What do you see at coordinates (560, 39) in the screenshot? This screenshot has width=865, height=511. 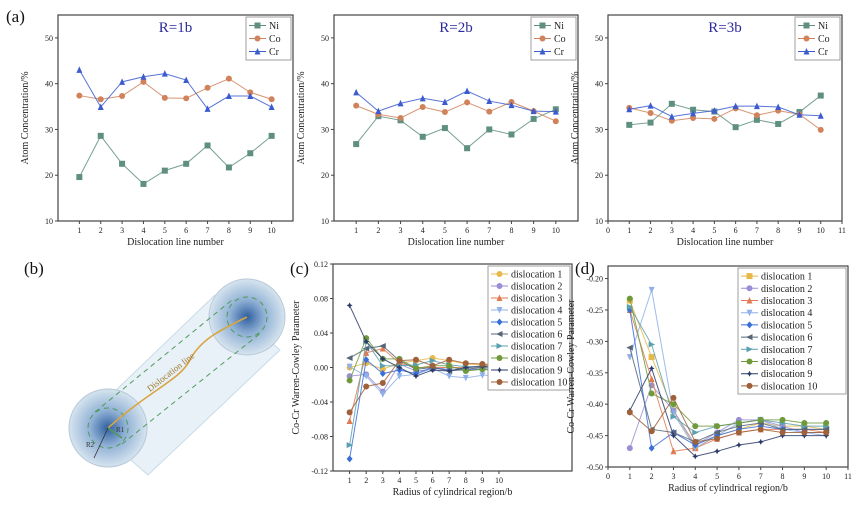 I see `legend-label: Co` at bounding box center [560, 39].